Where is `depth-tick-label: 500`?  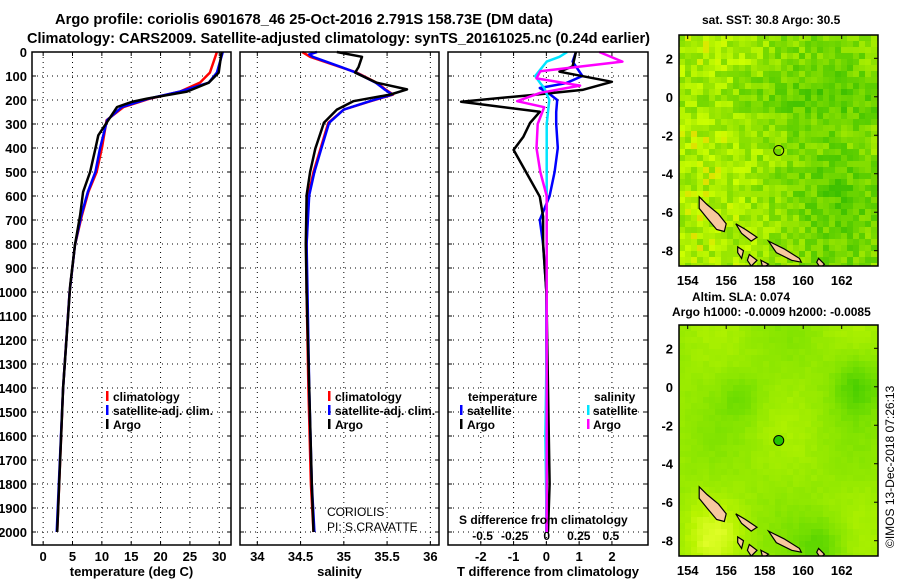 depth-tick-label: 500 is located at coordinates (16, 172).